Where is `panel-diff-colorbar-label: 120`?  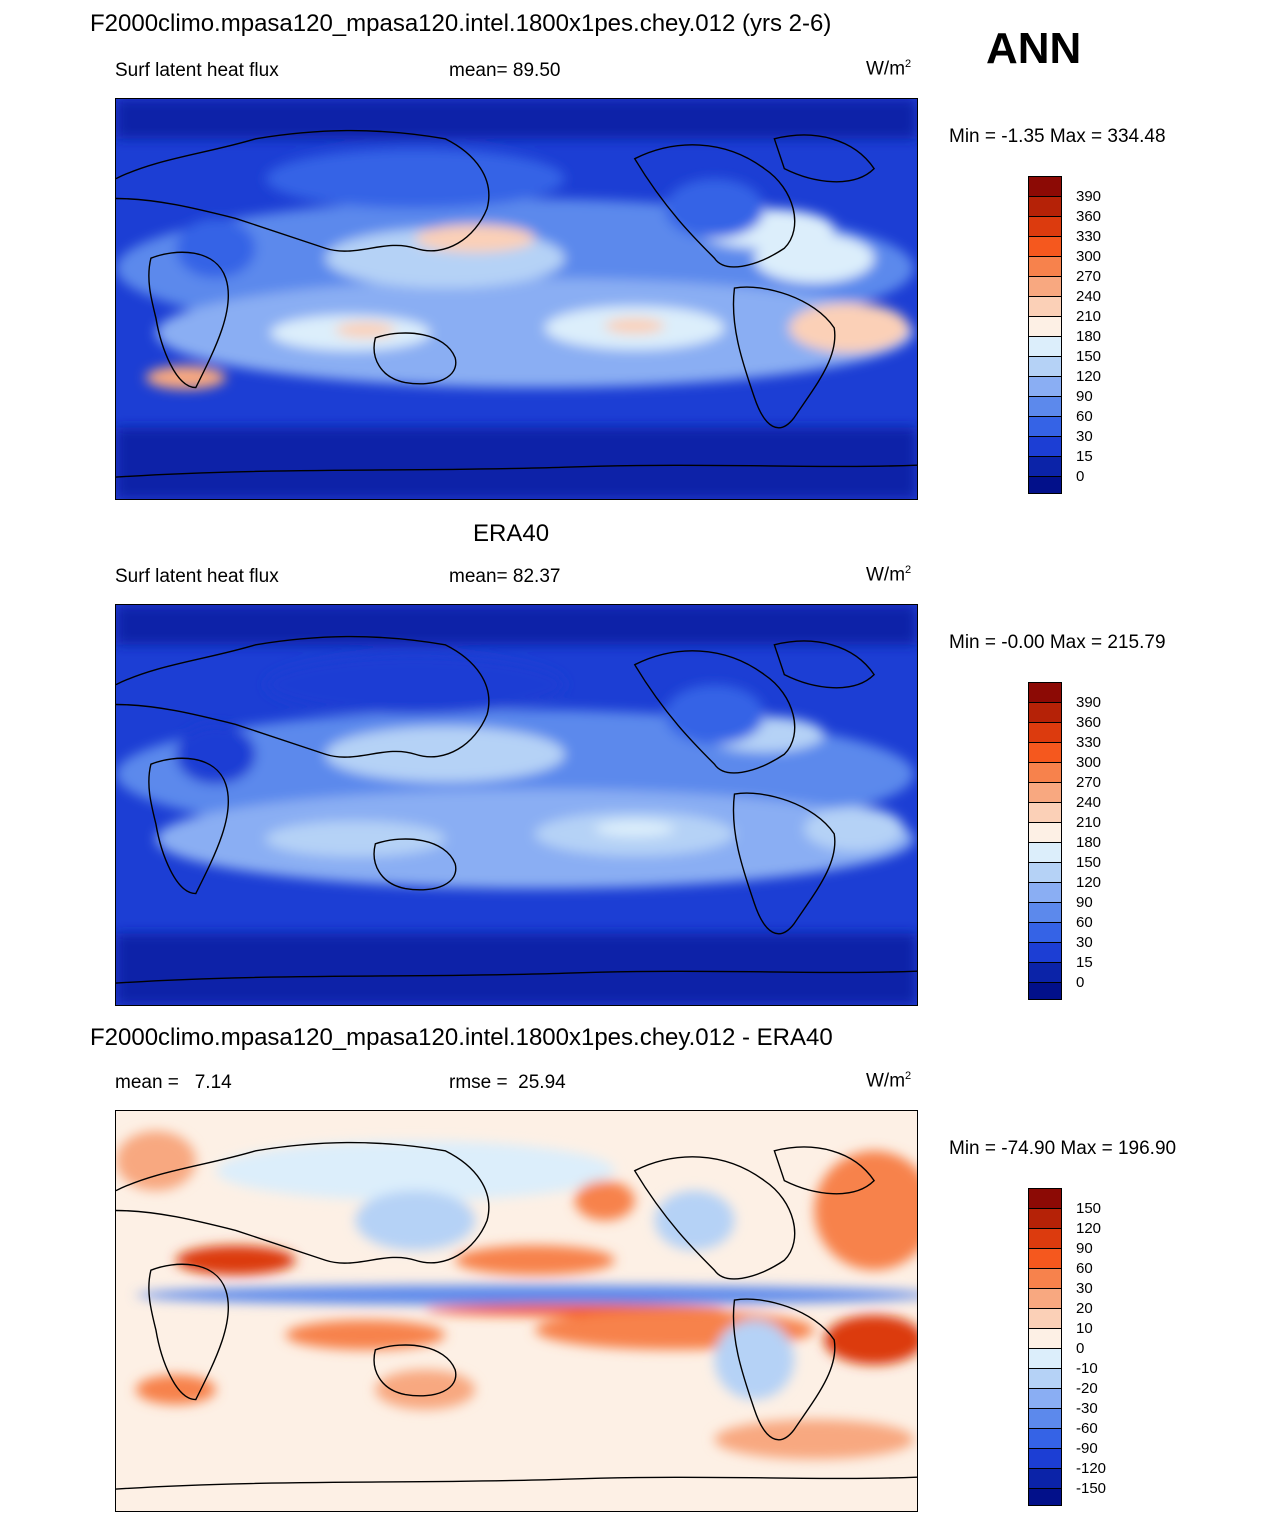 panel-diff-colorbar-label: 120 is located at coordinates (1089, 1228).